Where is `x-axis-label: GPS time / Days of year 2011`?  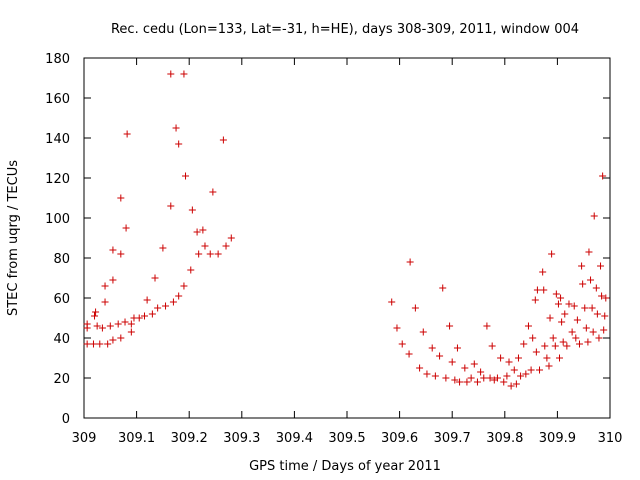 x-axis-label: GPS time / Days of year 2011 is located at coordinates (345, 466).